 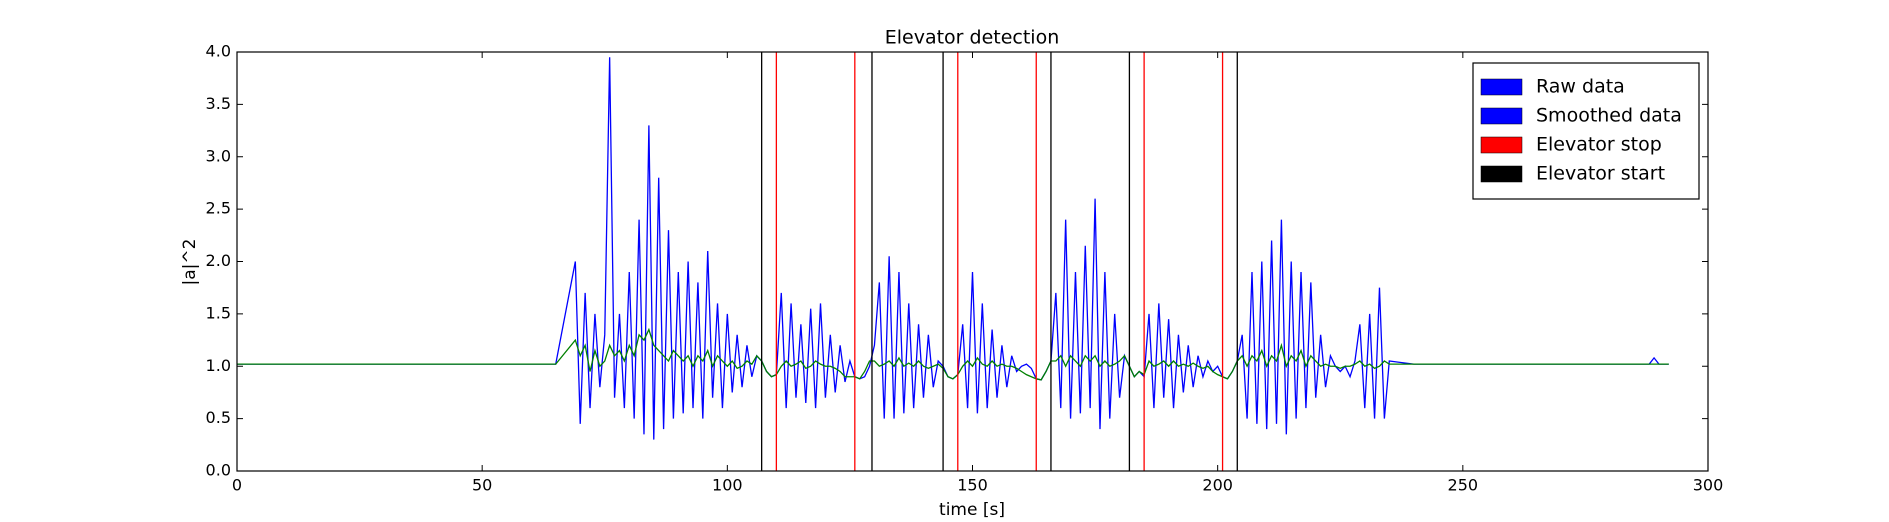 What do you see at coordinates (218, 312) in the screenshot?
I see `y-tick-label: 1.5` at bounding box center [218, 312].